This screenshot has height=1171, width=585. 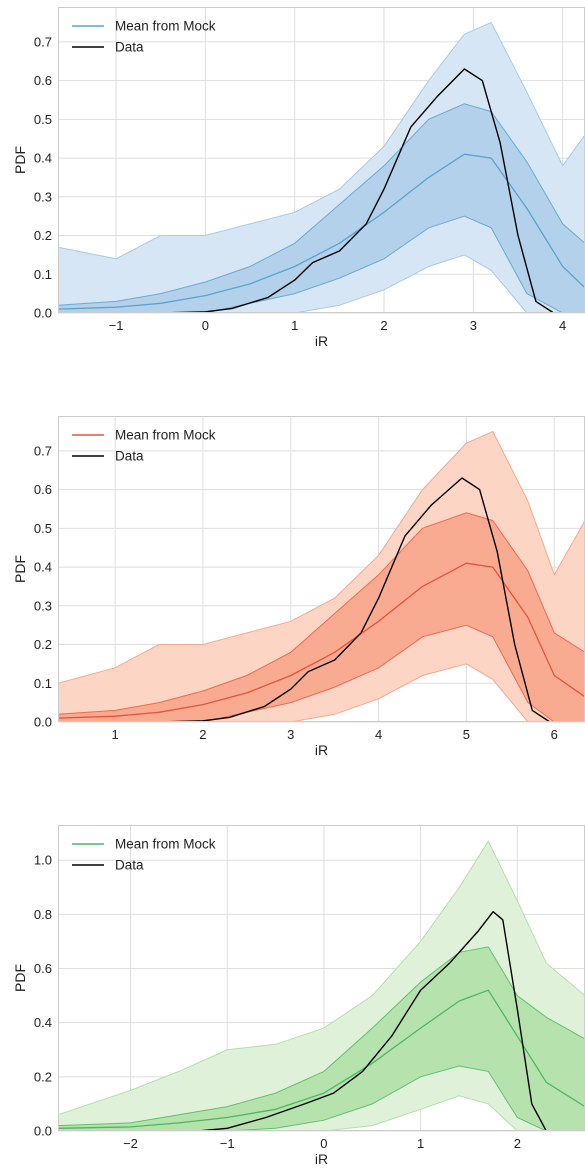 I want to click on mean-line, so click(x=321, y=1059).